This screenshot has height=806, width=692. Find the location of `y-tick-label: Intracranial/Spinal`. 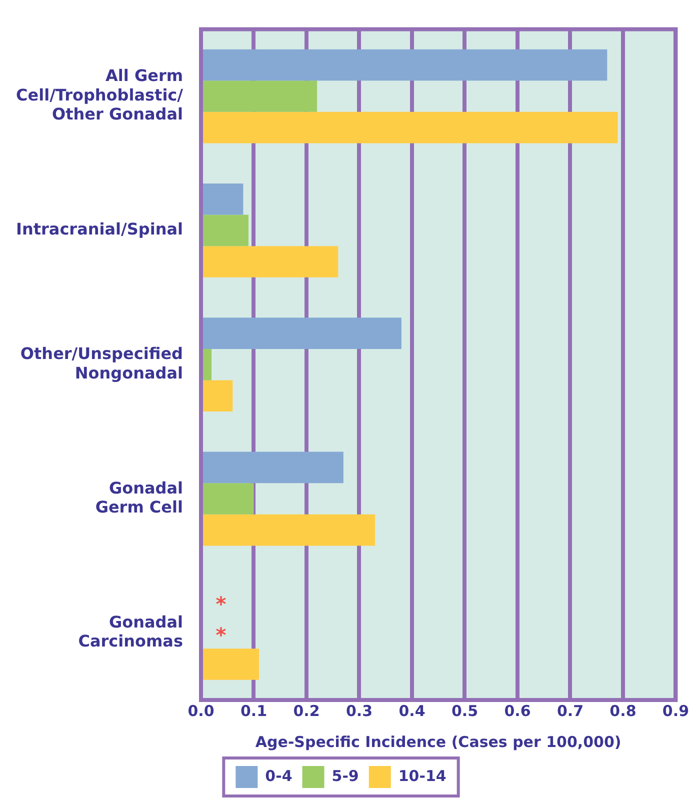

y-tick-label: Intracranial/Spinal is located at coordinates (99, 229).